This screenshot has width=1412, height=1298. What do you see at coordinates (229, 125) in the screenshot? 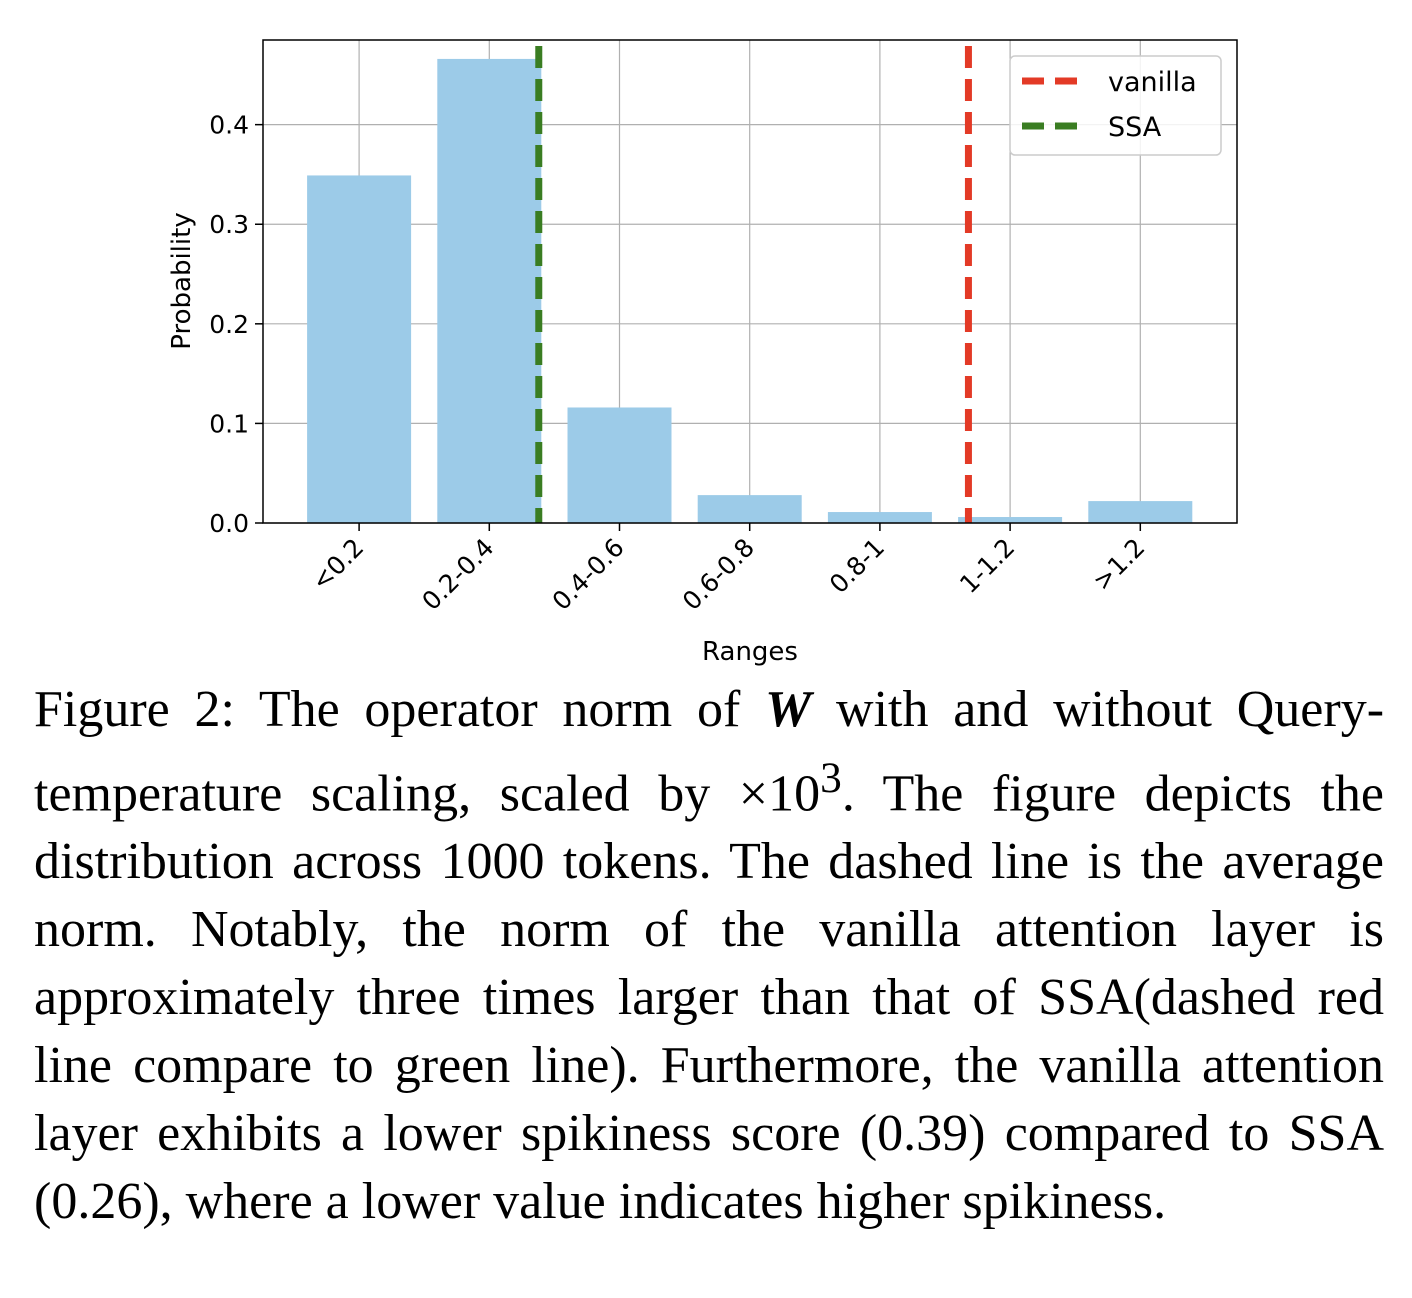
I see `y-tick-label-4: 0.4` at bounding box center [229, 125].